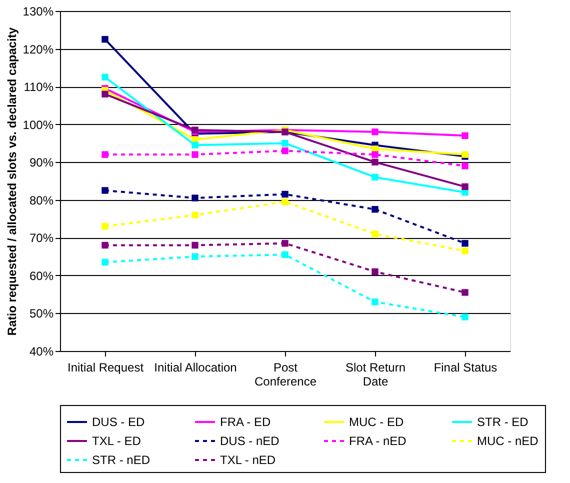  I want to click on legend-label: TXL - ED, so click(117, 441).